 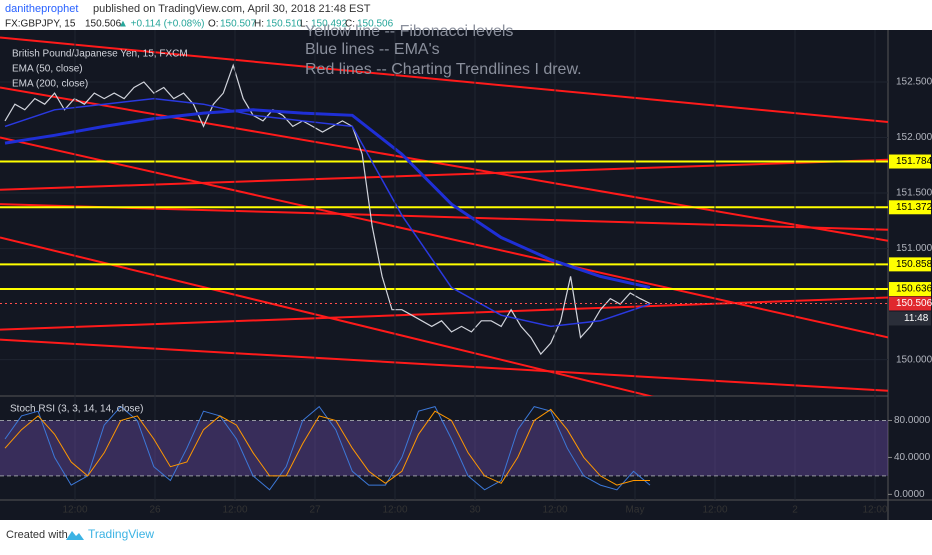 What do you see at coordinates (914, 193) in the screenshot?
I see `y-tick-label: 151.500` at bounding box center [914, 193].